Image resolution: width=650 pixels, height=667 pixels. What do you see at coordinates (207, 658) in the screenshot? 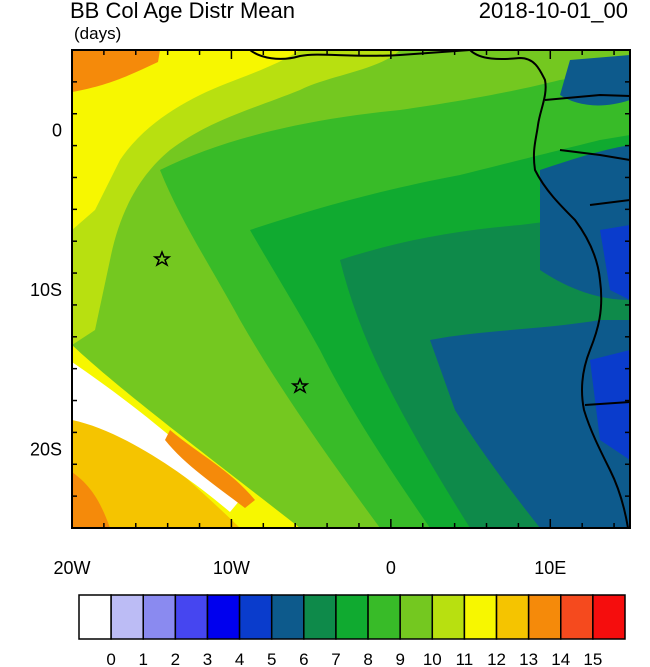
I see `colorbar-label: 3` at bounding box center [207, 658].